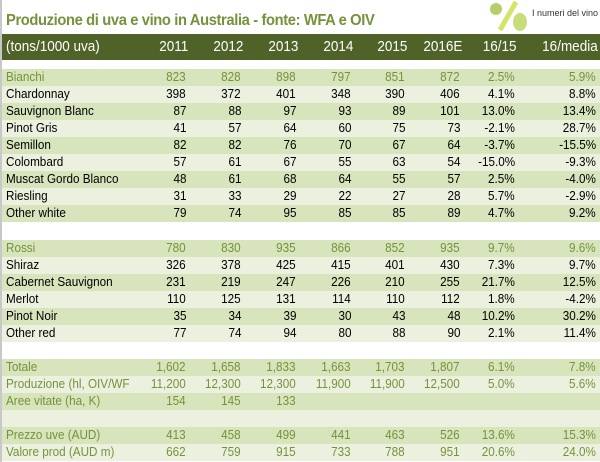 The height and width of the screenshot is (462, 600). What do you see at coordinates (341, 281) in the screenshot?
I see `cell-2014: 226` at bounding box center [341, 281].